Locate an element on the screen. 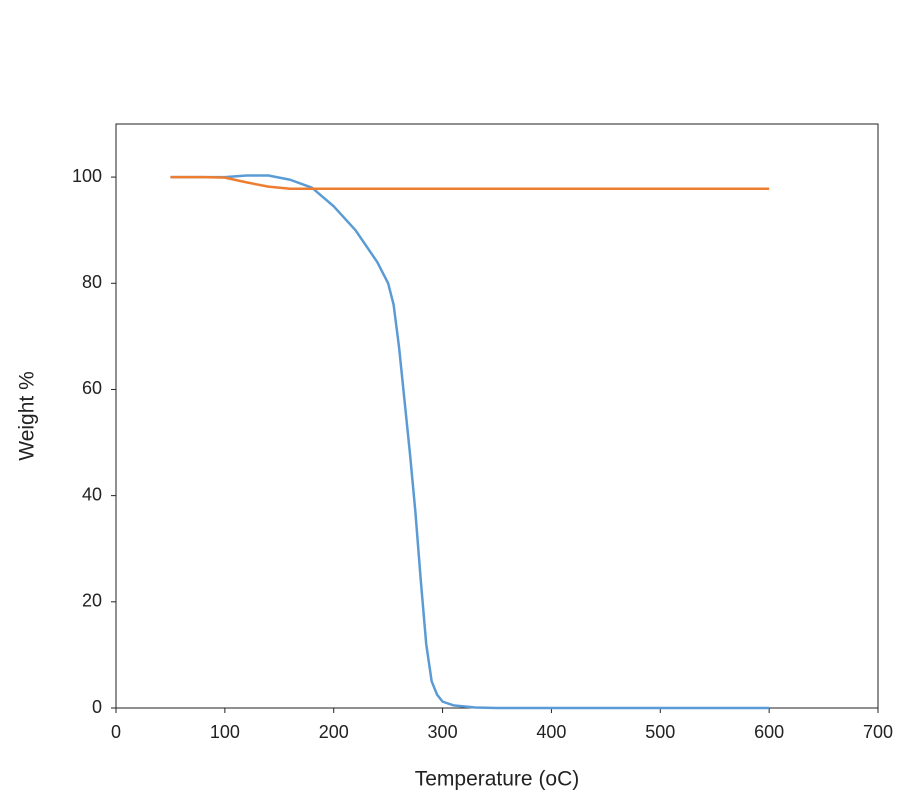 This screenshot has width=900, height=799. y-axis-title: Weight % is located at coordinates (27, 416).